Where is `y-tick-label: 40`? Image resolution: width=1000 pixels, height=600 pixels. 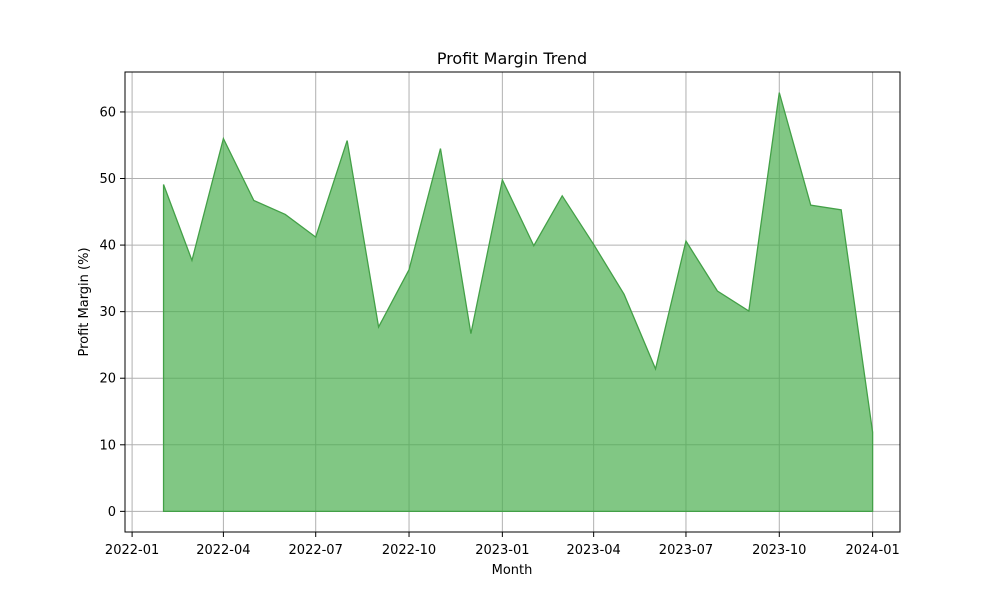 y-tick-label: 40 is located at coordinates (107, 246).